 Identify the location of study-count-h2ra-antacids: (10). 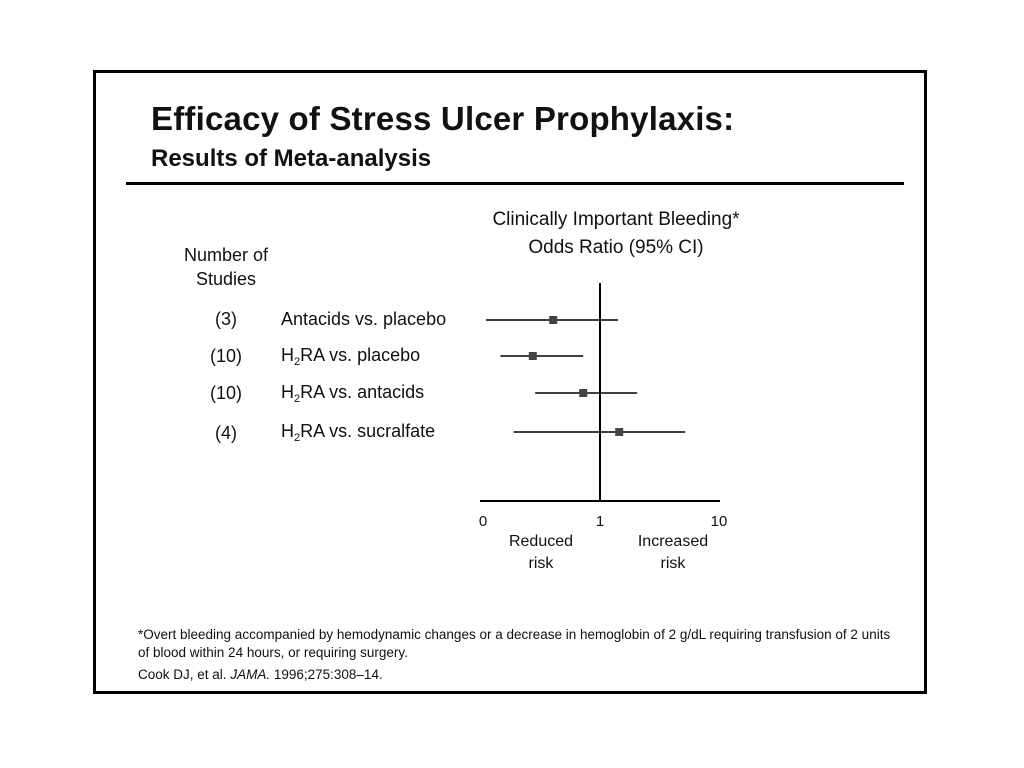
(225, 393).